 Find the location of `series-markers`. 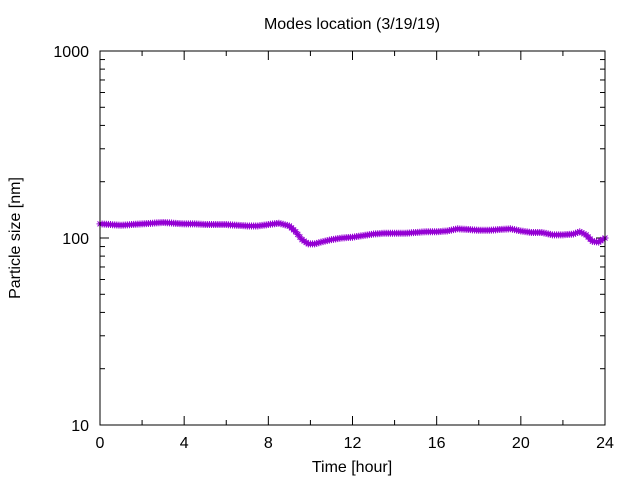

series-markers is located at coordinates (352, 233).